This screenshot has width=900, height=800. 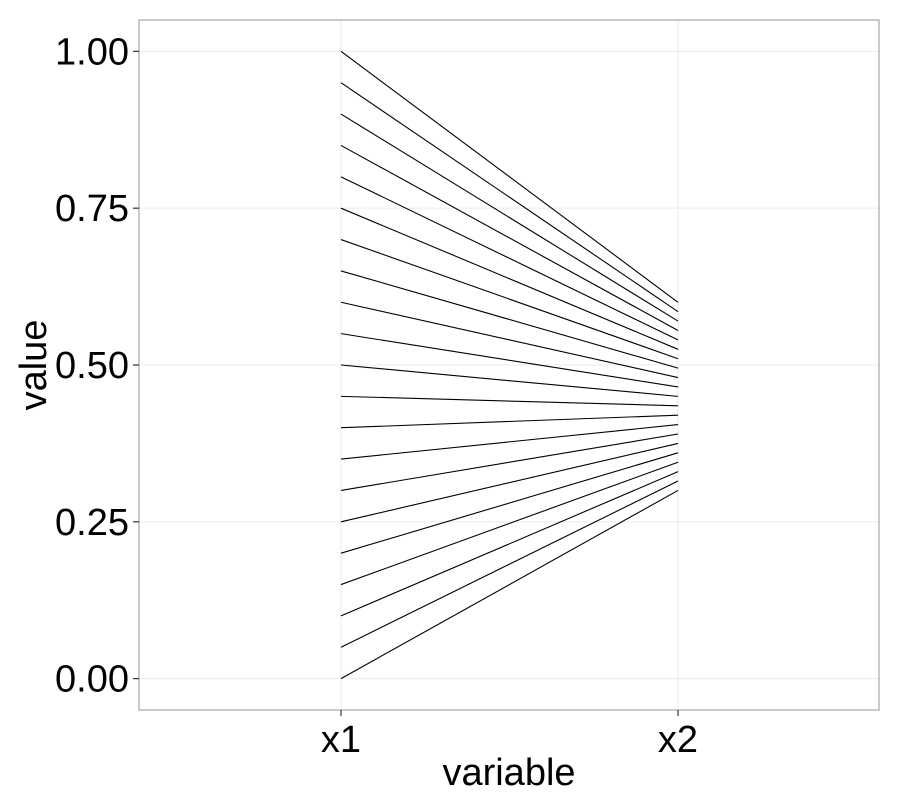 I want to click on y-tick-label-2: 0.50, so click(x=92, y=366).